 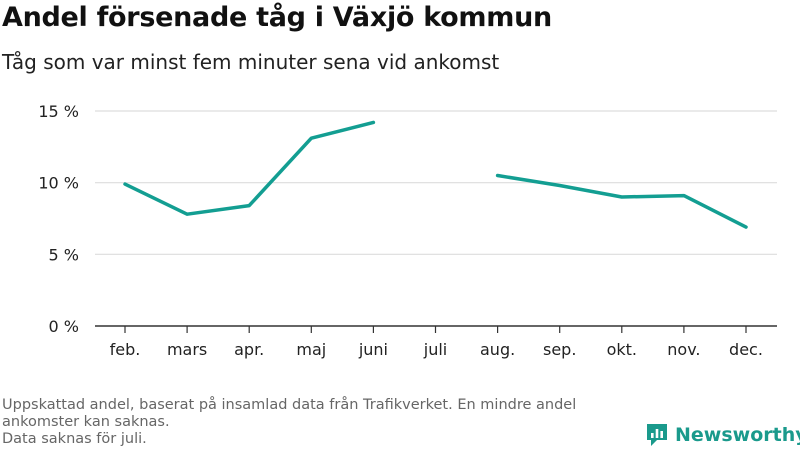 What do you see at coordinates (58, 111) in the screenshot?
I see `y-tick-label: 15 %` at bounding box center [58, 111].